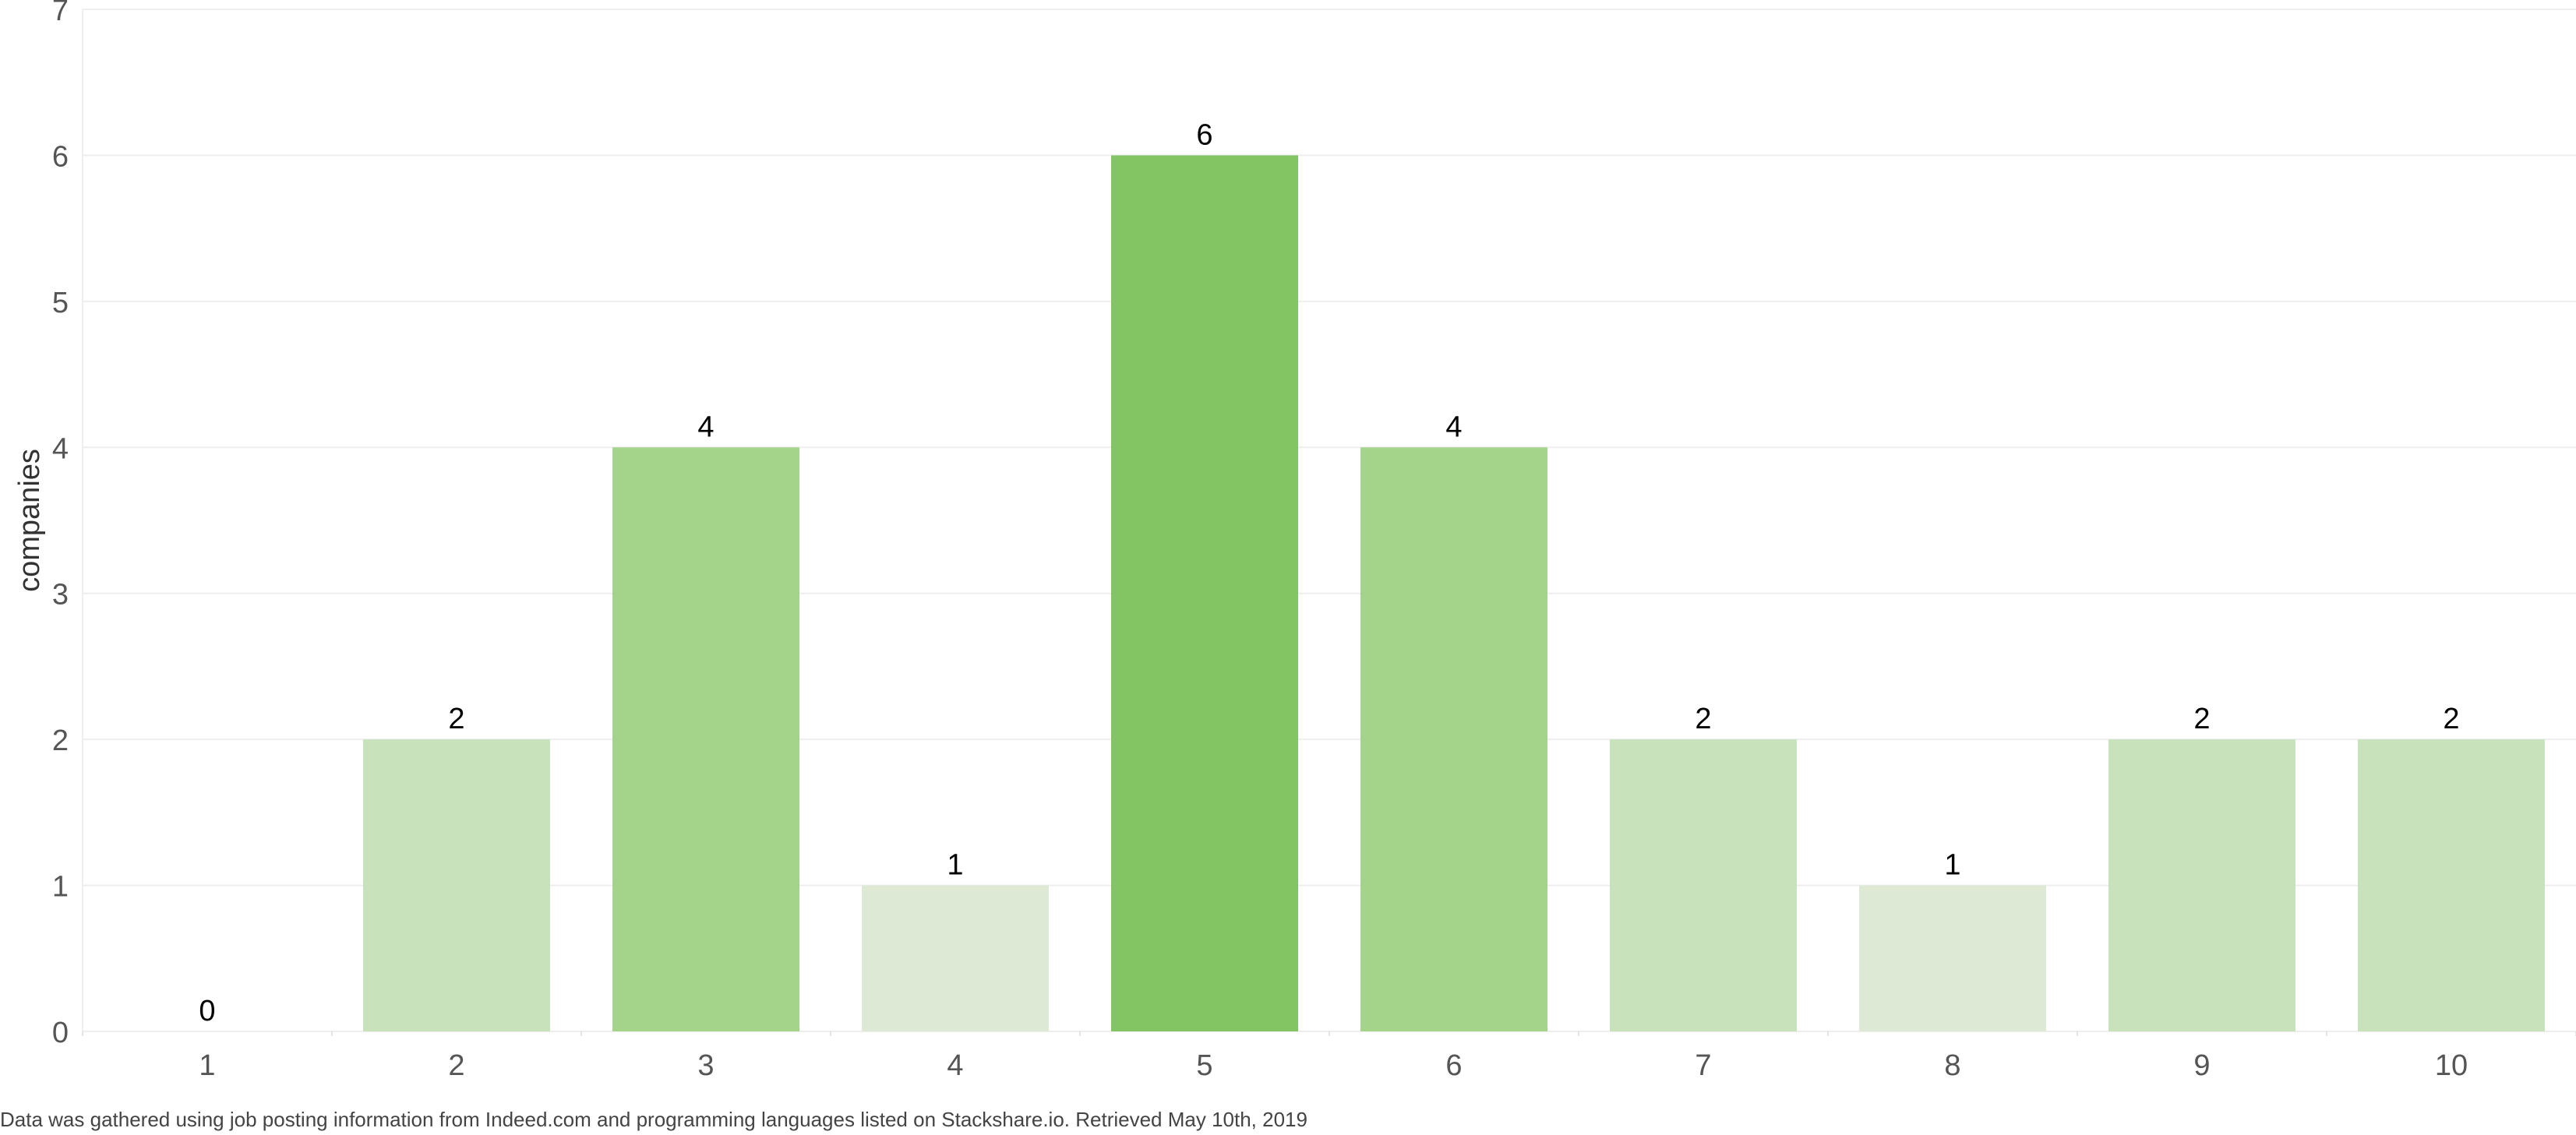  What do you see at coordinates (955, 1065) in the screenshot?
I see `x-tick-label: 4` at bounding box center [955, 1065].